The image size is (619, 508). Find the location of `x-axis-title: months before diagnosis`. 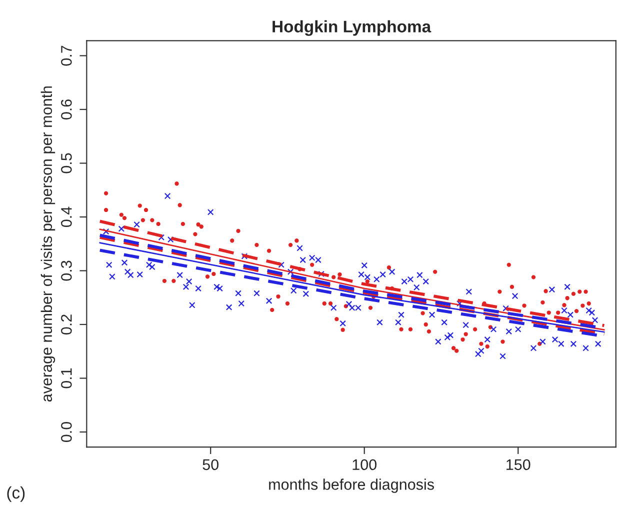

x-axis-title: months before diagnosis is located at coordinates (351, 485).